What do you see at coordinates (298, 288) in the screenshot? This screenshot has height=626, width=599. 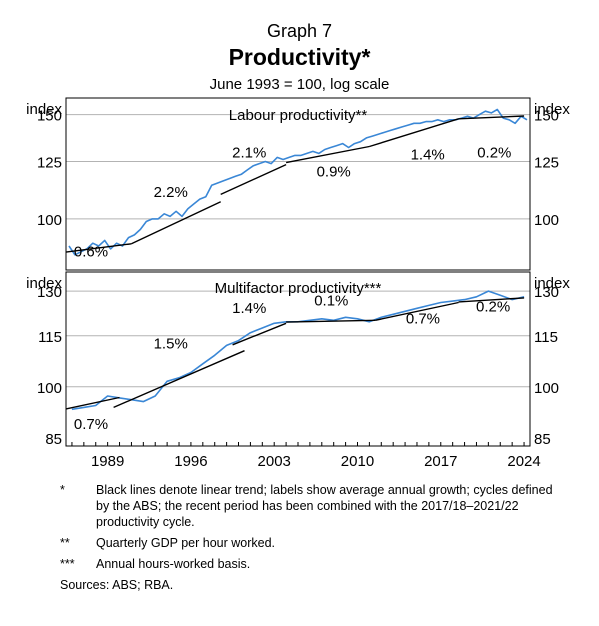 I see `panel-title: Multifactor productivity***` at bounding box center [298, 288].